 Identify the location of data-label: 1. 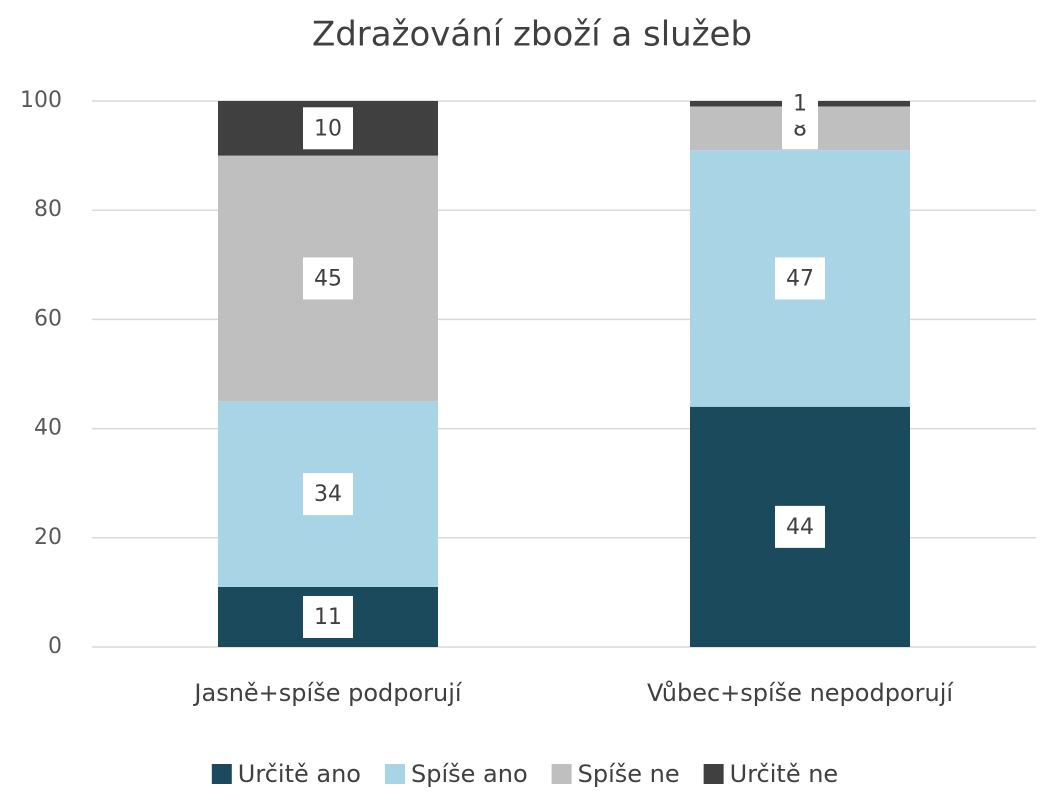
(800, 104).